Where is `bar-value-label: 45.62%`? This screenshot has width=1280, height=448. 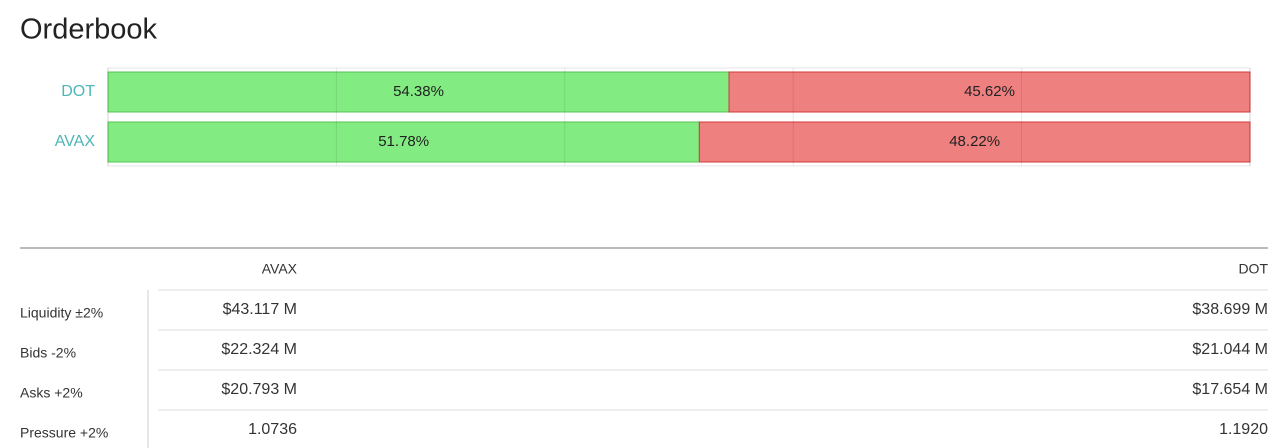
bar-value-label: 45.62% is located at coordinates (989, 91).